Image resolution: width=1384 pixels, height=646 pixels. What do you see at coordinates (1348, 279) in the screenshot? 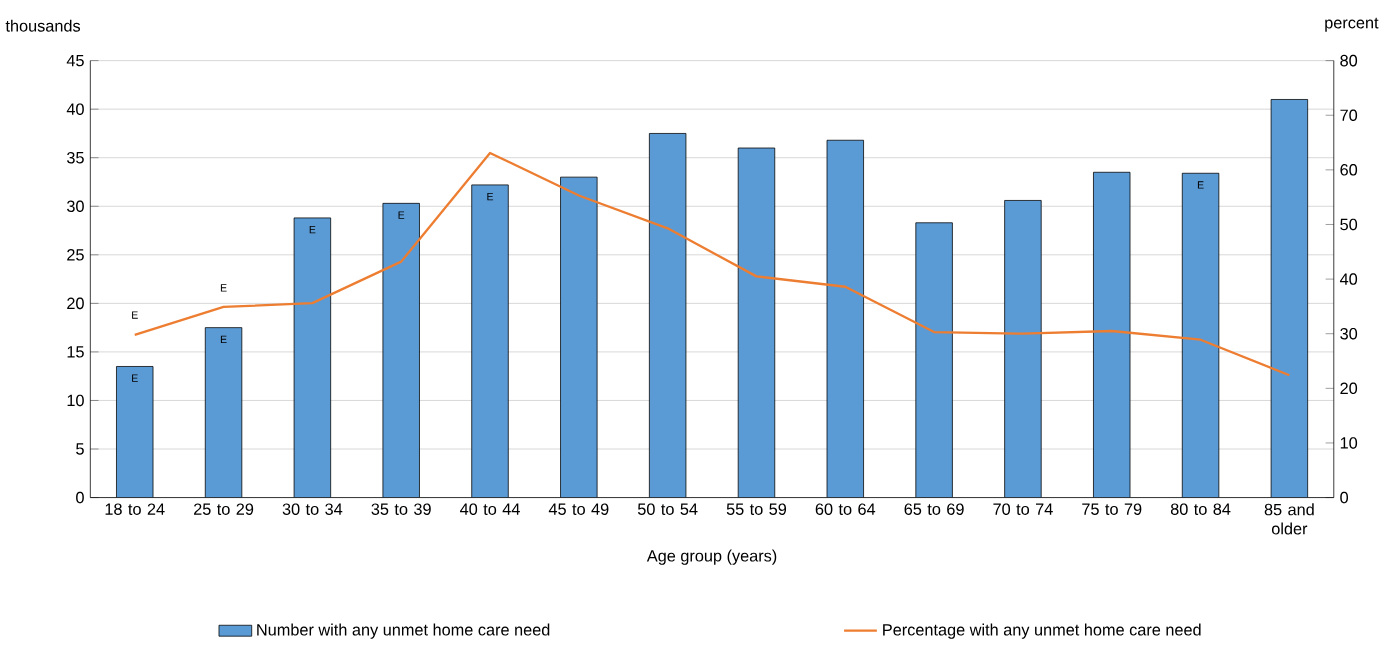
I see `y2-tick-label: 40` at bounding box center [1348, 279].